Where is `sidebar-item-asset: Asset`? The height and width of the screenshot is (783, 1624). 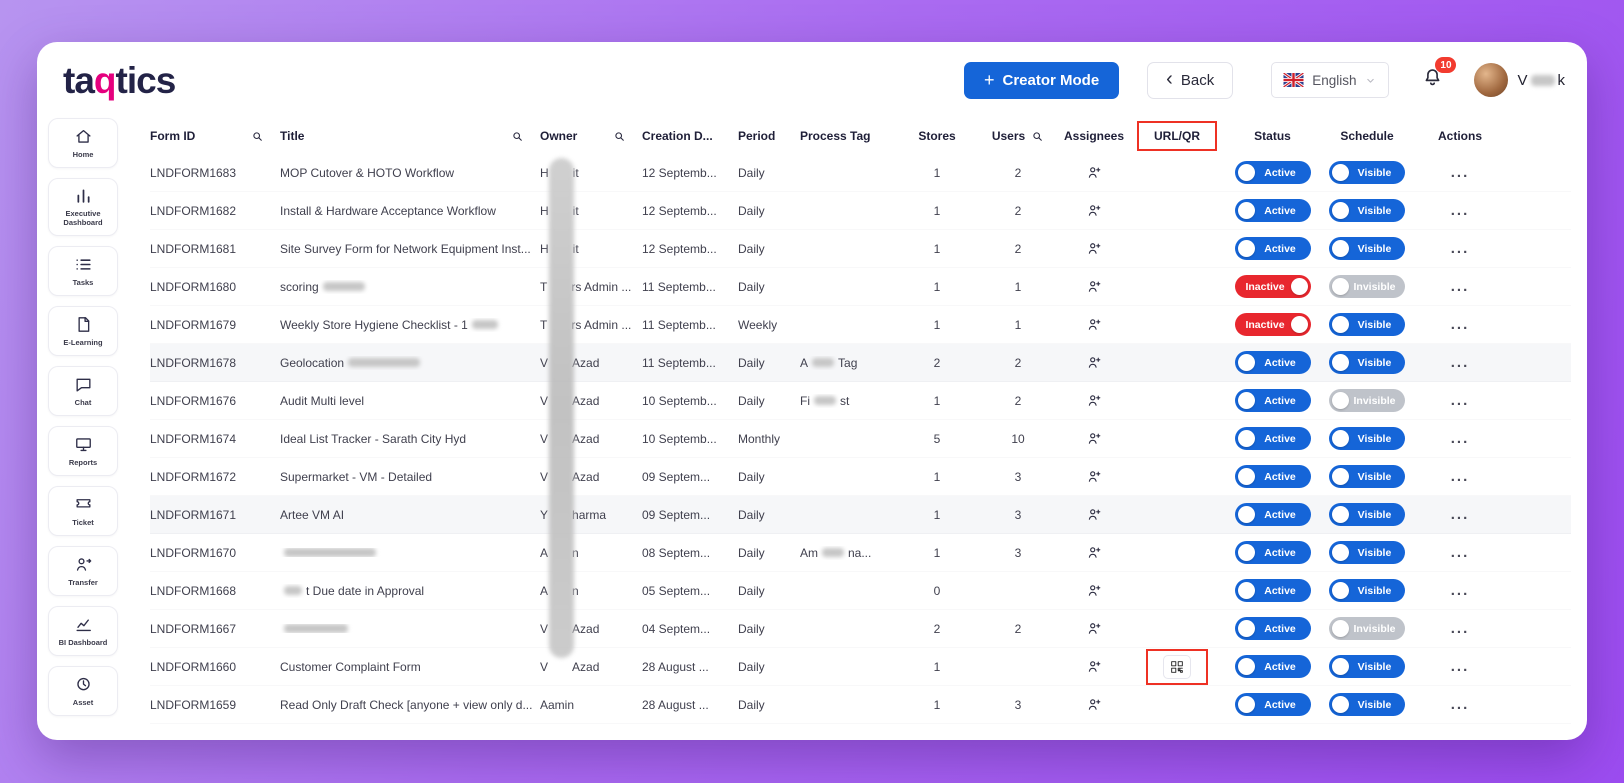 sidebar-item-asset: Asset is located at coordinates (83, 690).